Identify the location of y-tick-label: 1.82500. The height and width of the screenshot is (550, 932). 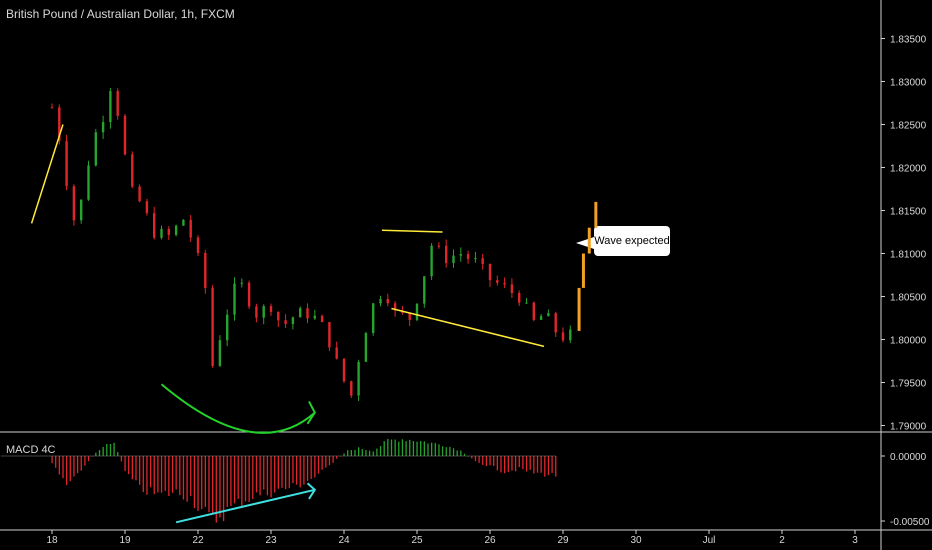
(908, 126).